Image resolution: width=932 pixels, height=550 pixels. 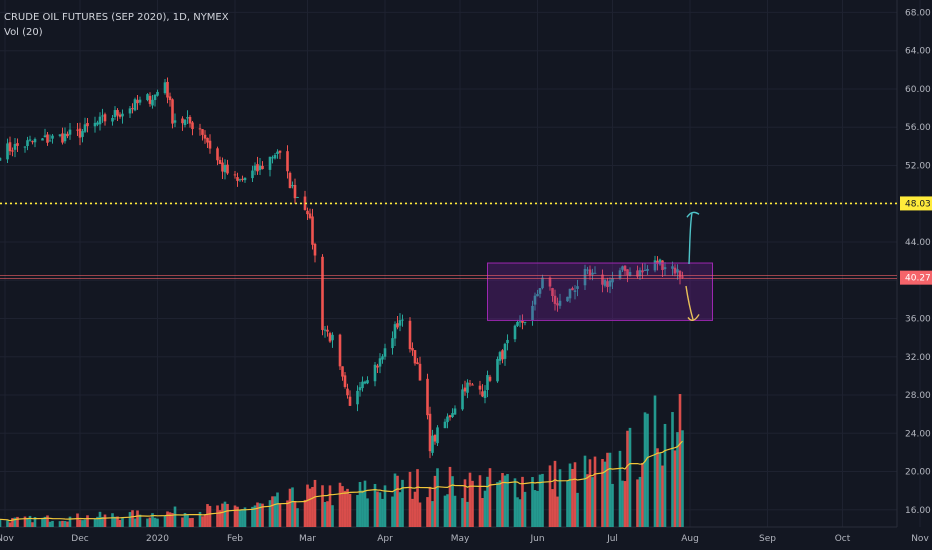 I want to click on x-tick-label: Jul, so click(x=612, y=539).